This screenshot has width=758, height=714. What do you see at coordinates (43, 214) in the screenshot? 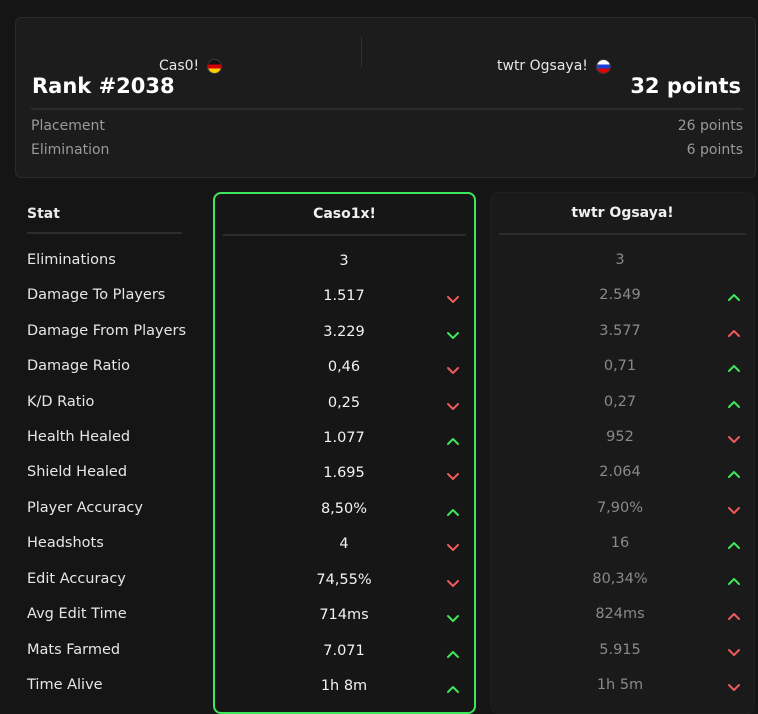
I see `stat-header-label: Stat` at bounding box center [43, 214].